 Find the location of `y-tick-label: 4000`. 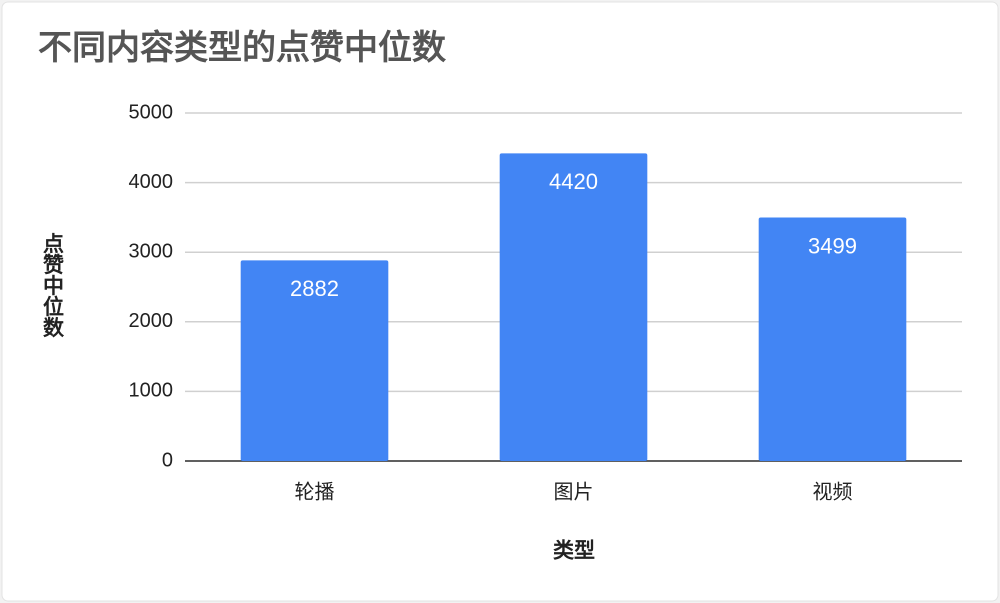

y-tick-label: 4000 is located at coordinates (151, 182).